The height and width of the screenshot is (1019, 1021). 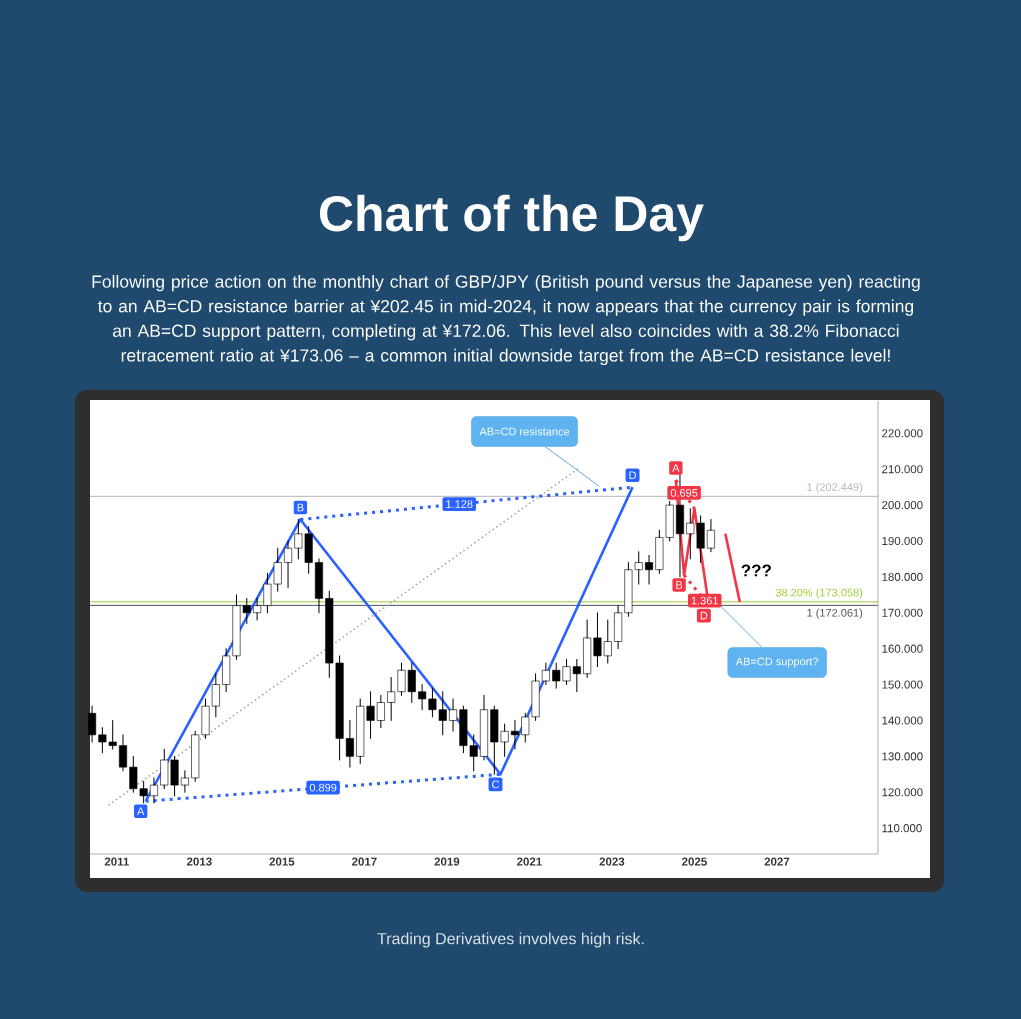 I want to click on y-tick-label: 170.000, so click(x=902, y=612).